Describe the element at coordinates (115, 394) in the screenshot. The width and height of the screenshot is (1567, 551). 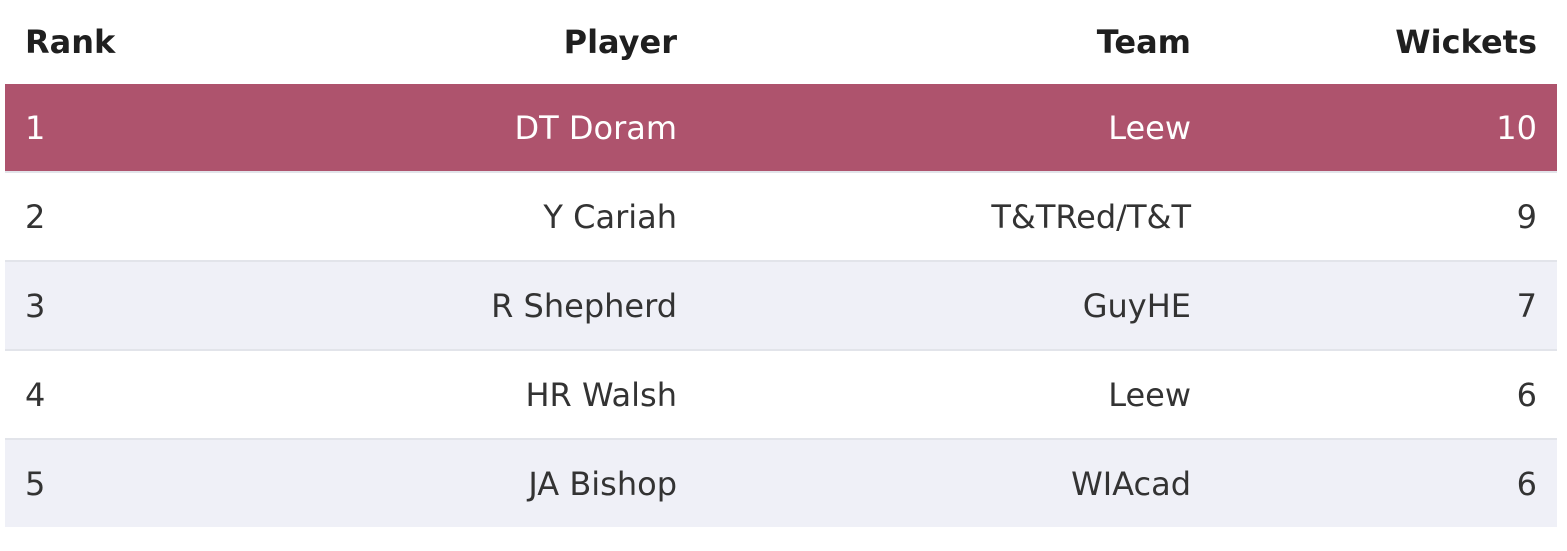
I see `rank-cell: 4` at that location.